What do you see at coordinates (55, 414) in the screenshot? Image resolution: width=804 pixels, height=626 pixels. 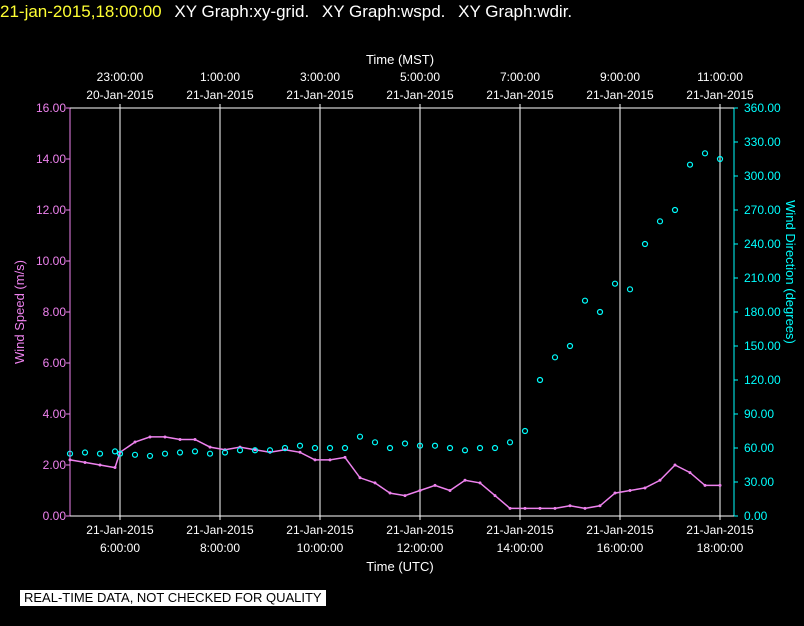 I see `left-tick-label: 4.00` at bounding box center [55, 414].